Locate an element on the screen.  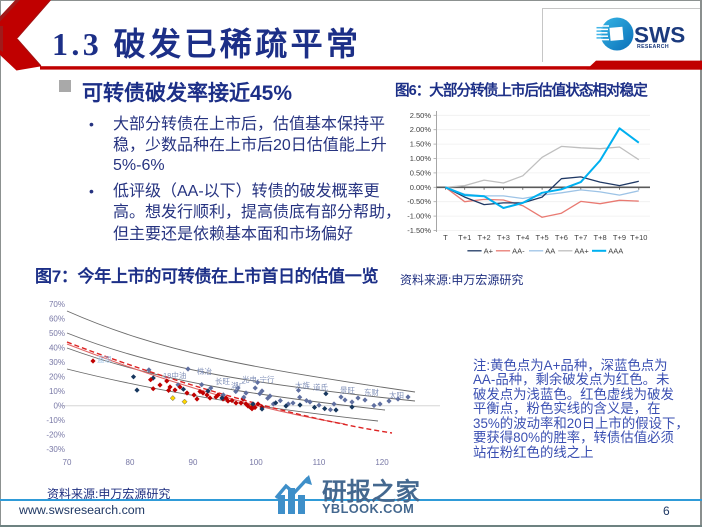
svg-text: T+5 is located at coordinates (542, 237).